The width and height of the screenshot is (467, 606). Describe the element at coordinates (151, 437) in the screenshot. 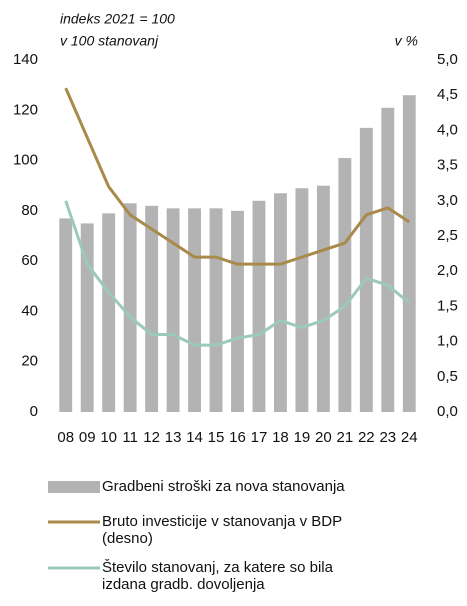

I see `x-tick-label: 12` at that location.